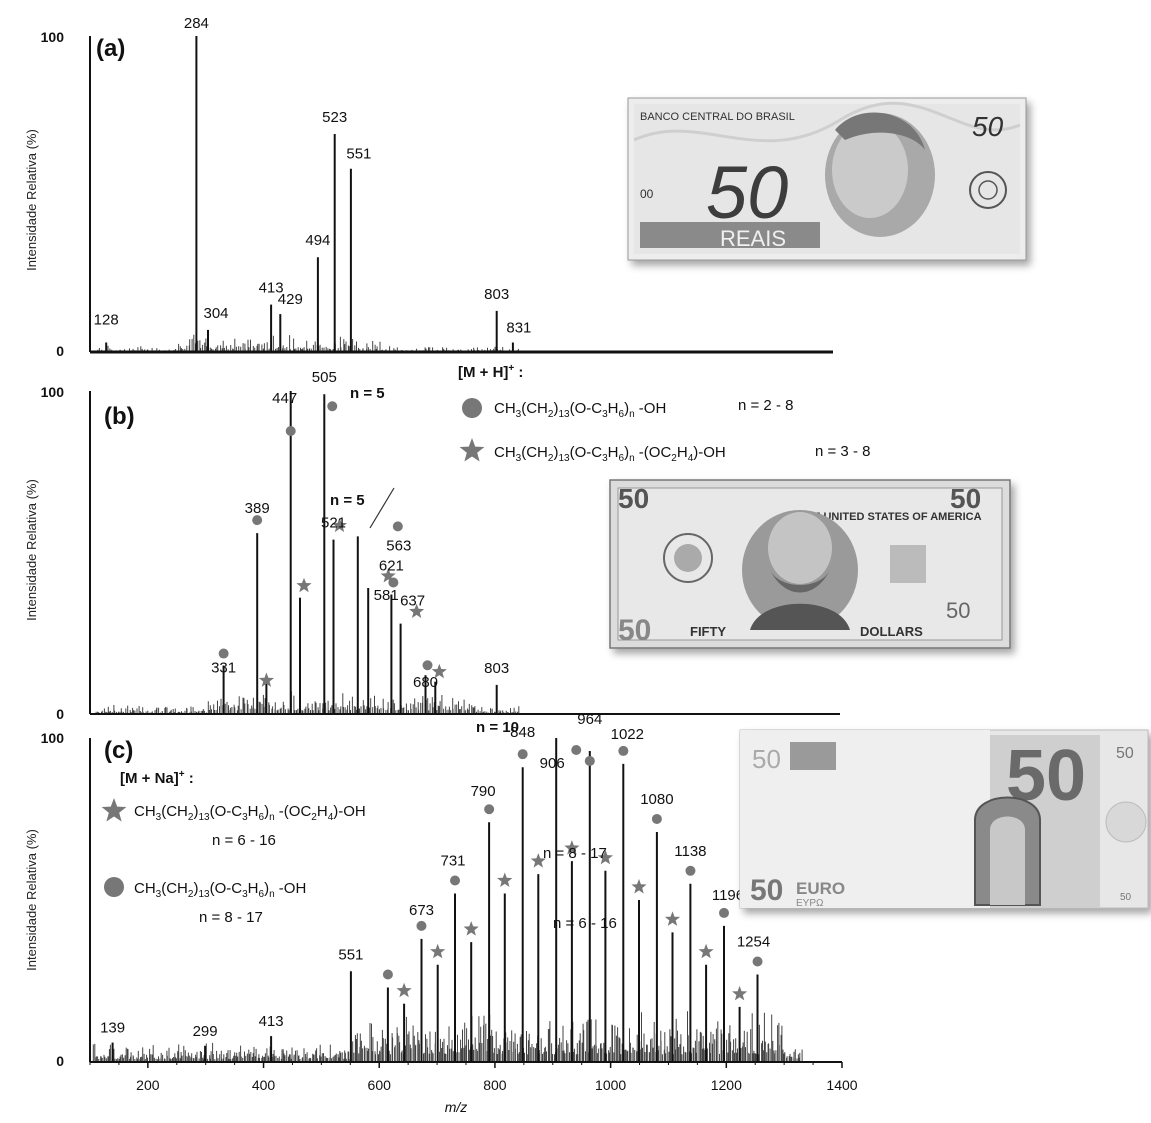  What do you see at coordinates (244, 840) in the screenshot?
I see `panel-c-legend-range-1: n = 6 - 16` at bounding box center [244, 840].